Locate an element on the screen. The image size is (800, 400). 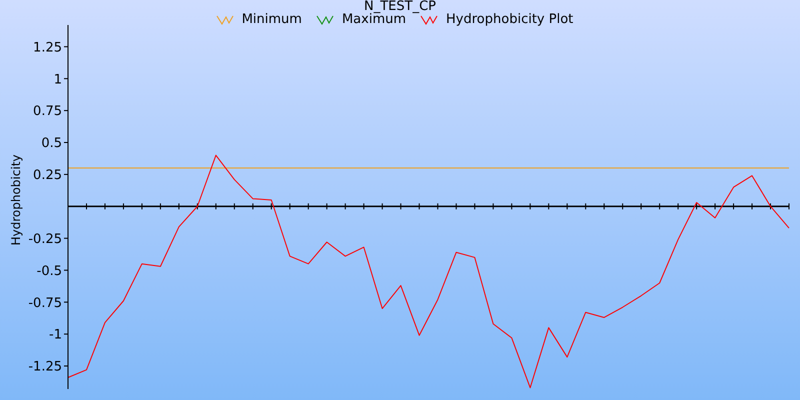
y-tick-label: -1 is located at coordinates (55, 335).